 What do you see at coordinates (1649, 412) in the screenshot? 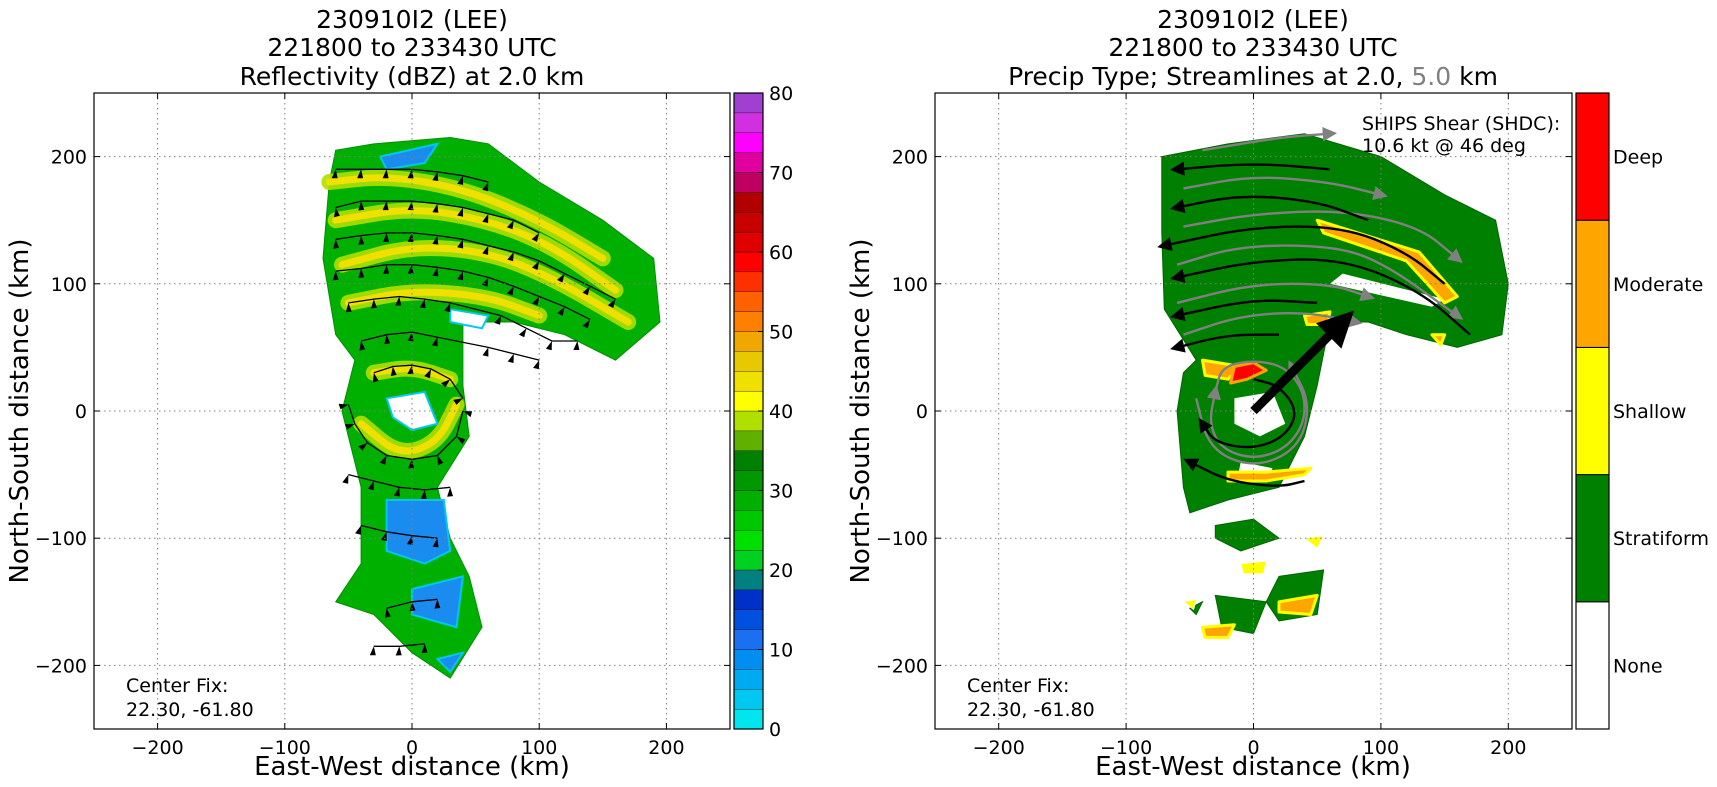
I see `precip-colorbar-label-2: Shallow` at bounding box center [1649, 412].